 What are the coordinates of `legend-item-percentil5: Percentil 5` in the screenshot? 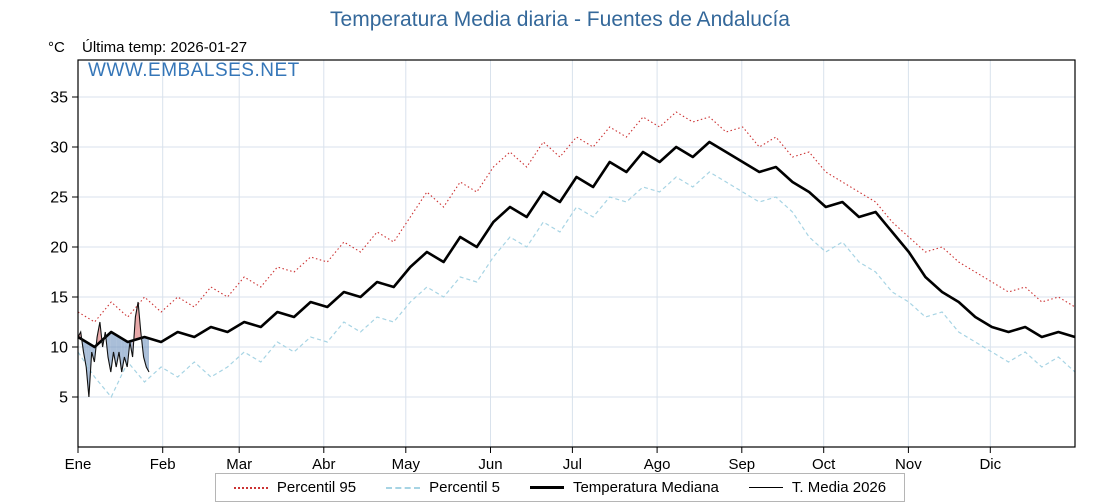 It's located at (443, 487).